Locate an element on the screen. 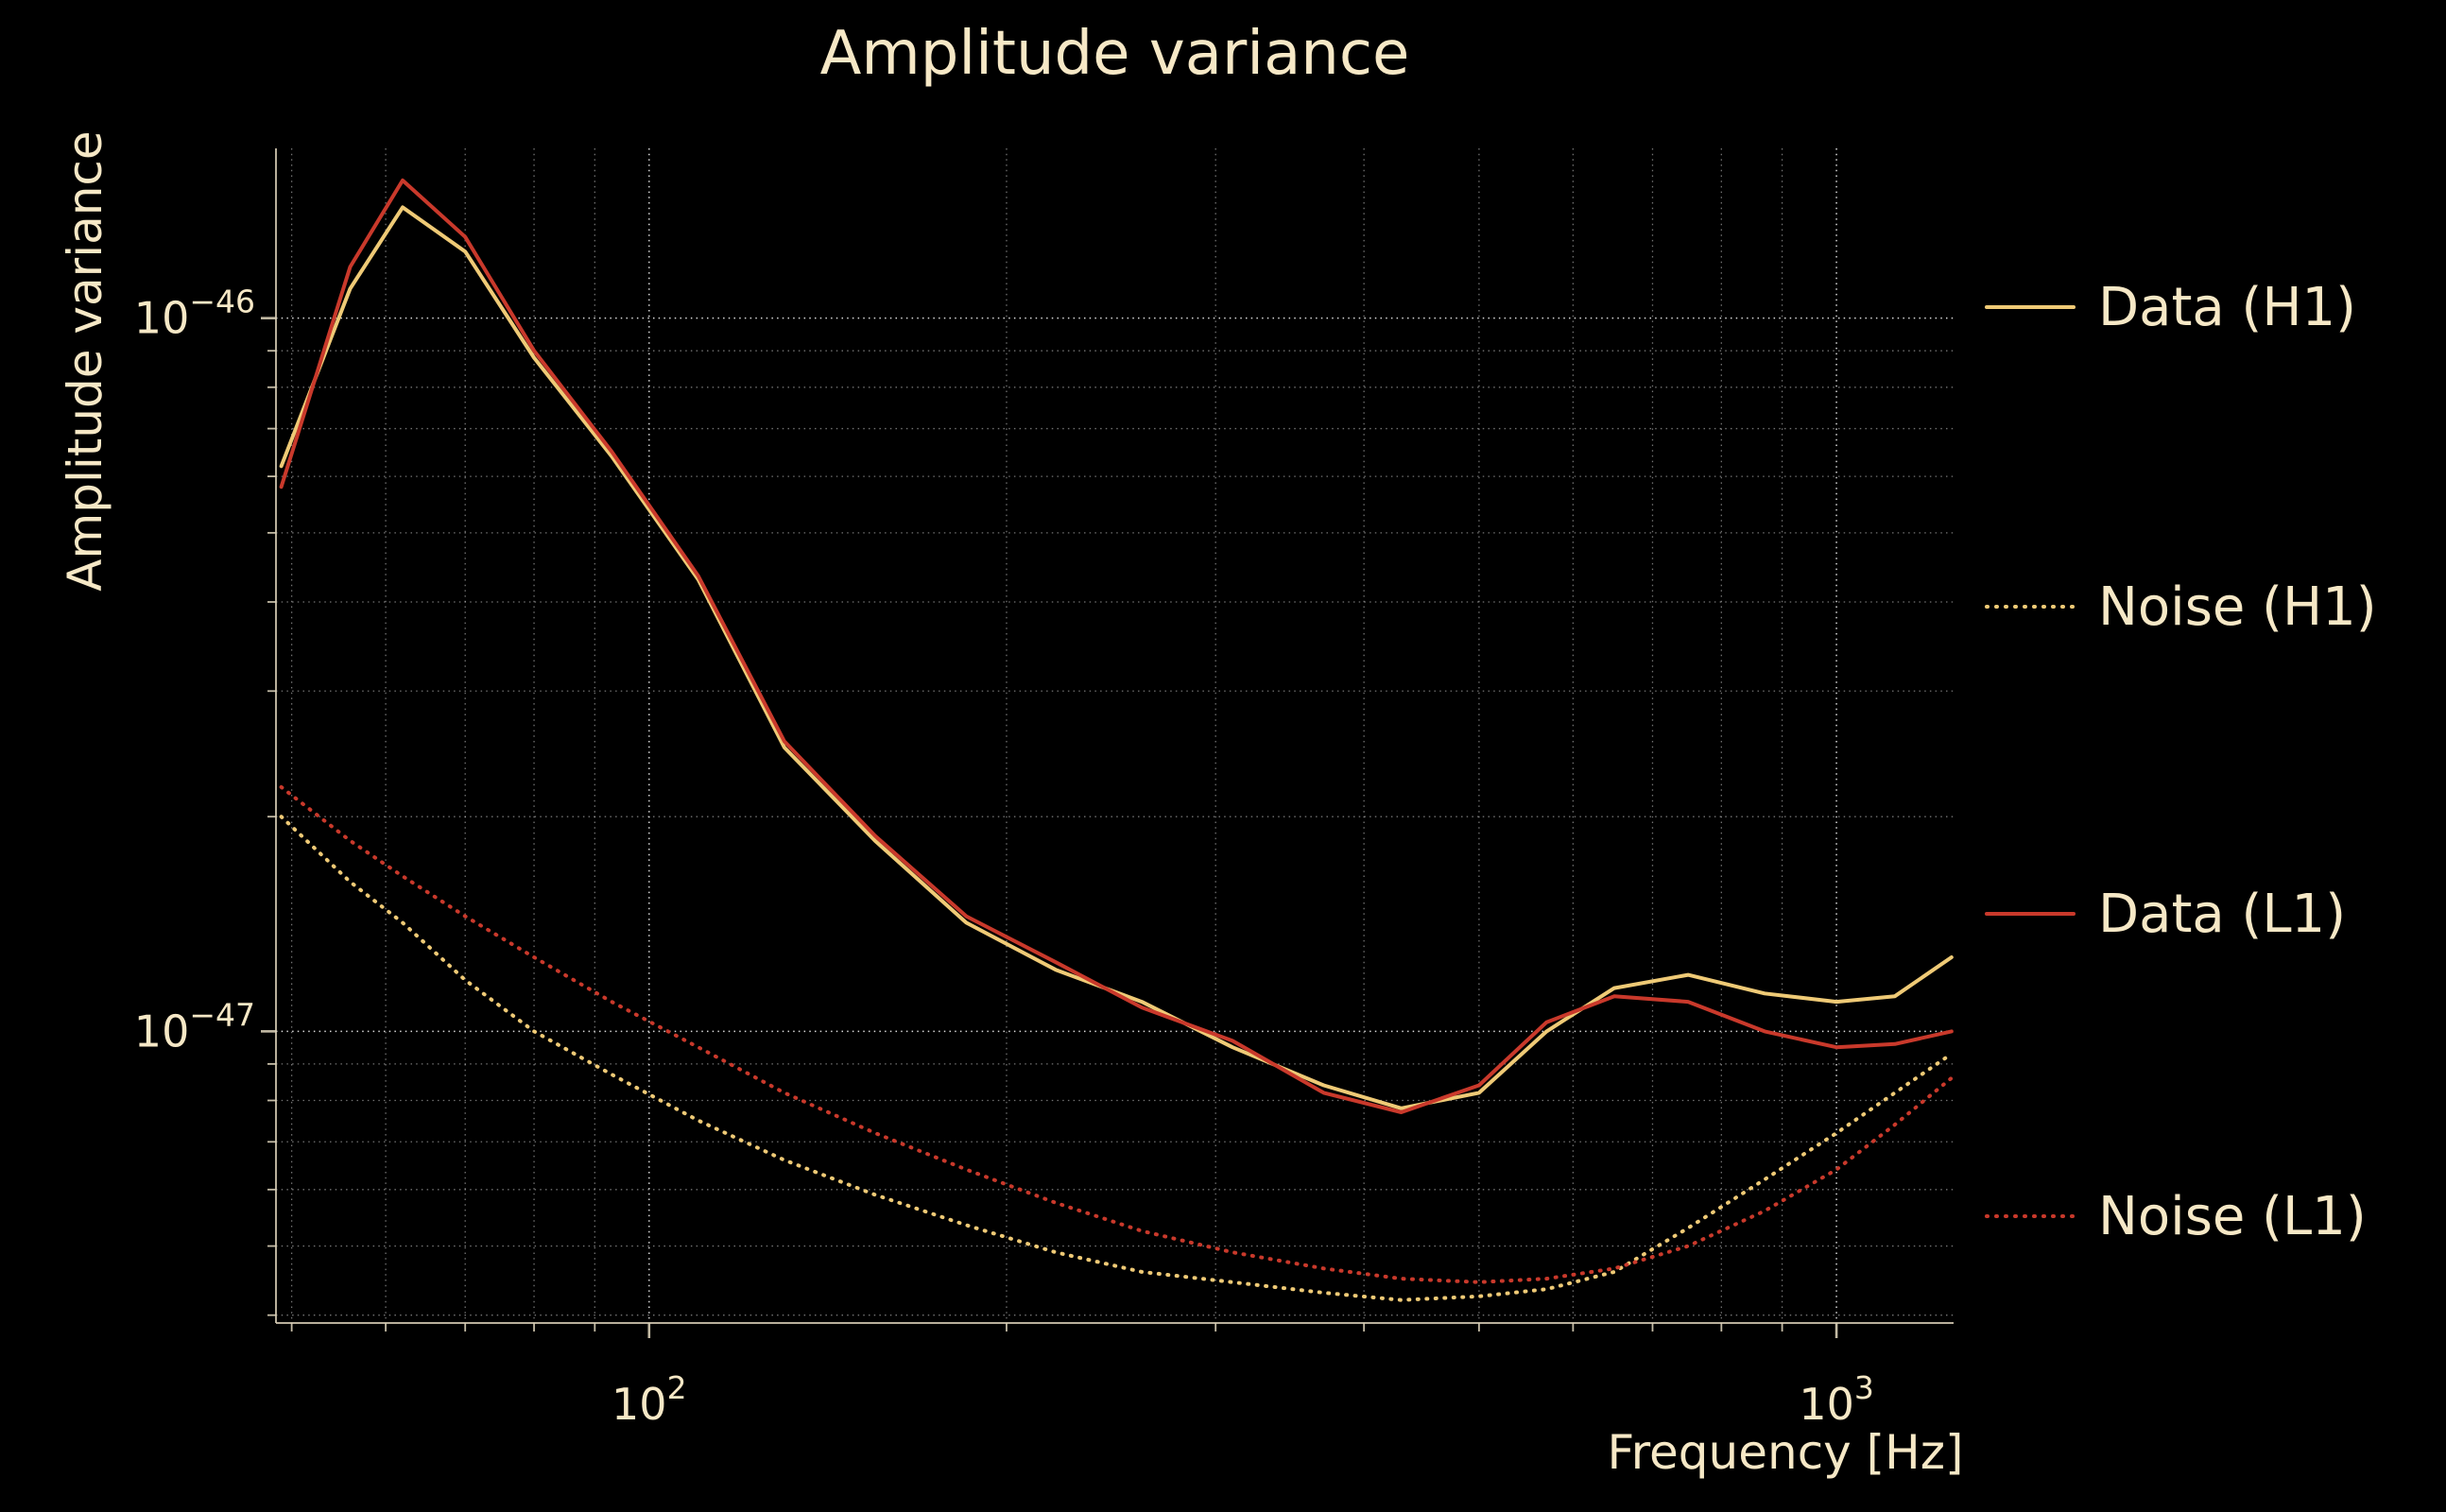  y-tick-label: 10−47 is located at coordinates (195, 1026).